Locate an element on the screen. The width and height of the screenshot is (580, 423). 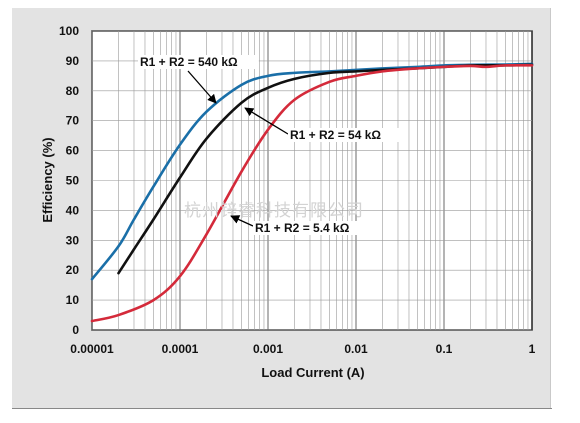
watermark: 杭州锌睿科技有限公司 is located at coordinates (274, 211).